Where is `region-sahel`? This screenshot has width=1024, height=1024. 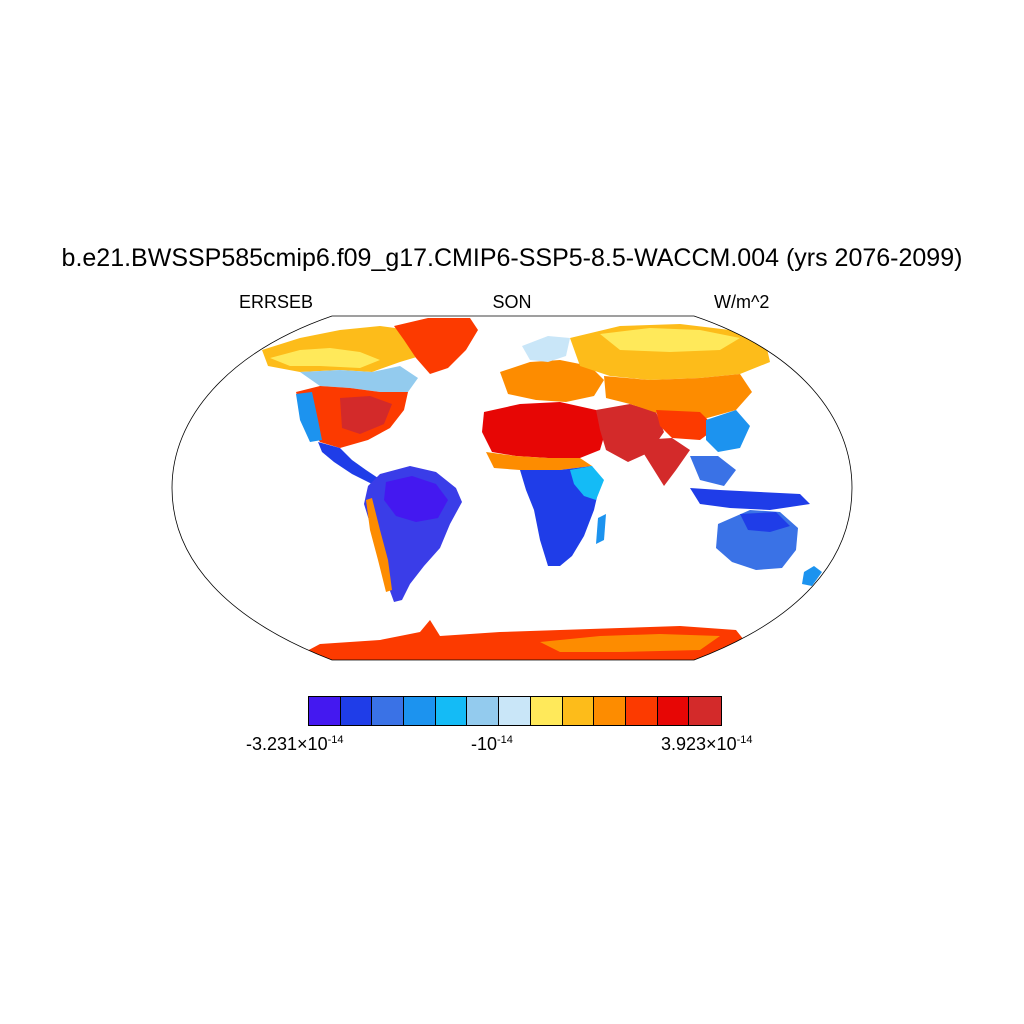
region-sahel is located at coordinates (539, 461).